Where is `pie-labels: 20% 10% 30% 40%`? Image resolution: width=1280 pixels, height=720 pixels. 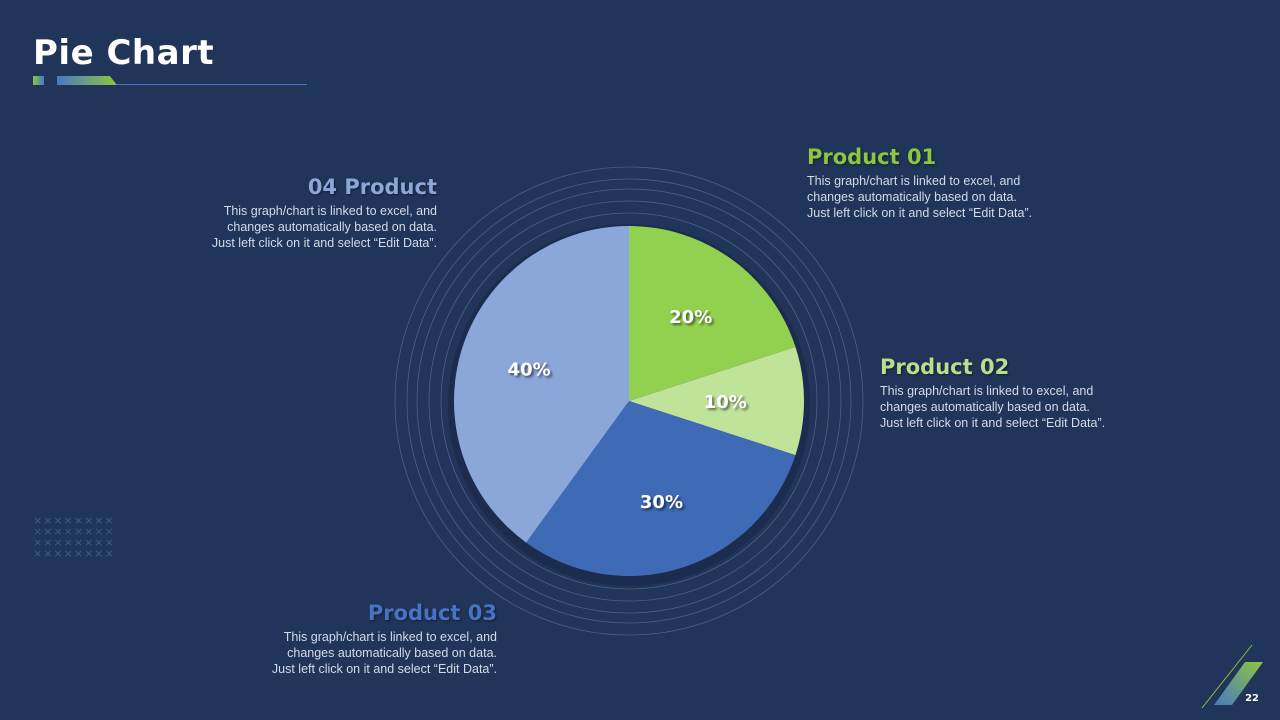 pie-labels: 20% 10% 30% 40% is located at coordinates (627, 410).